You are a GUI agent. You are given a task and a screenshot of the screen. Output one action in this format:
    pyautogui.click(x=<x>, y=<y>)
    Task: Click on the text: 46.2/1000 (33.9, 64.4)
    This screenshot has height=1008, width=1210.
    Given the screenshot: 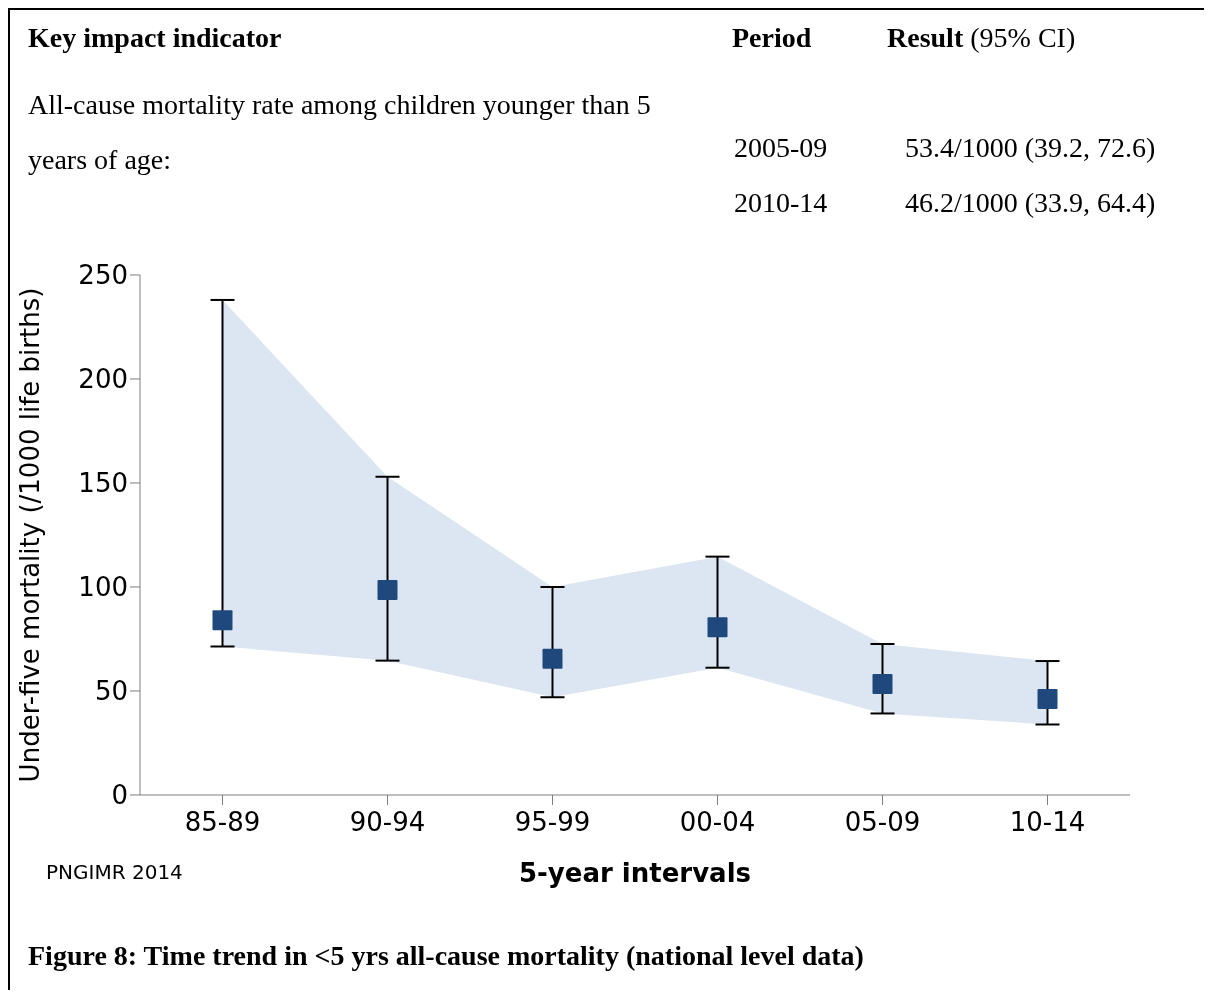 What is the action you would take?
    pyautogui.click(x=1030, y=202)
    